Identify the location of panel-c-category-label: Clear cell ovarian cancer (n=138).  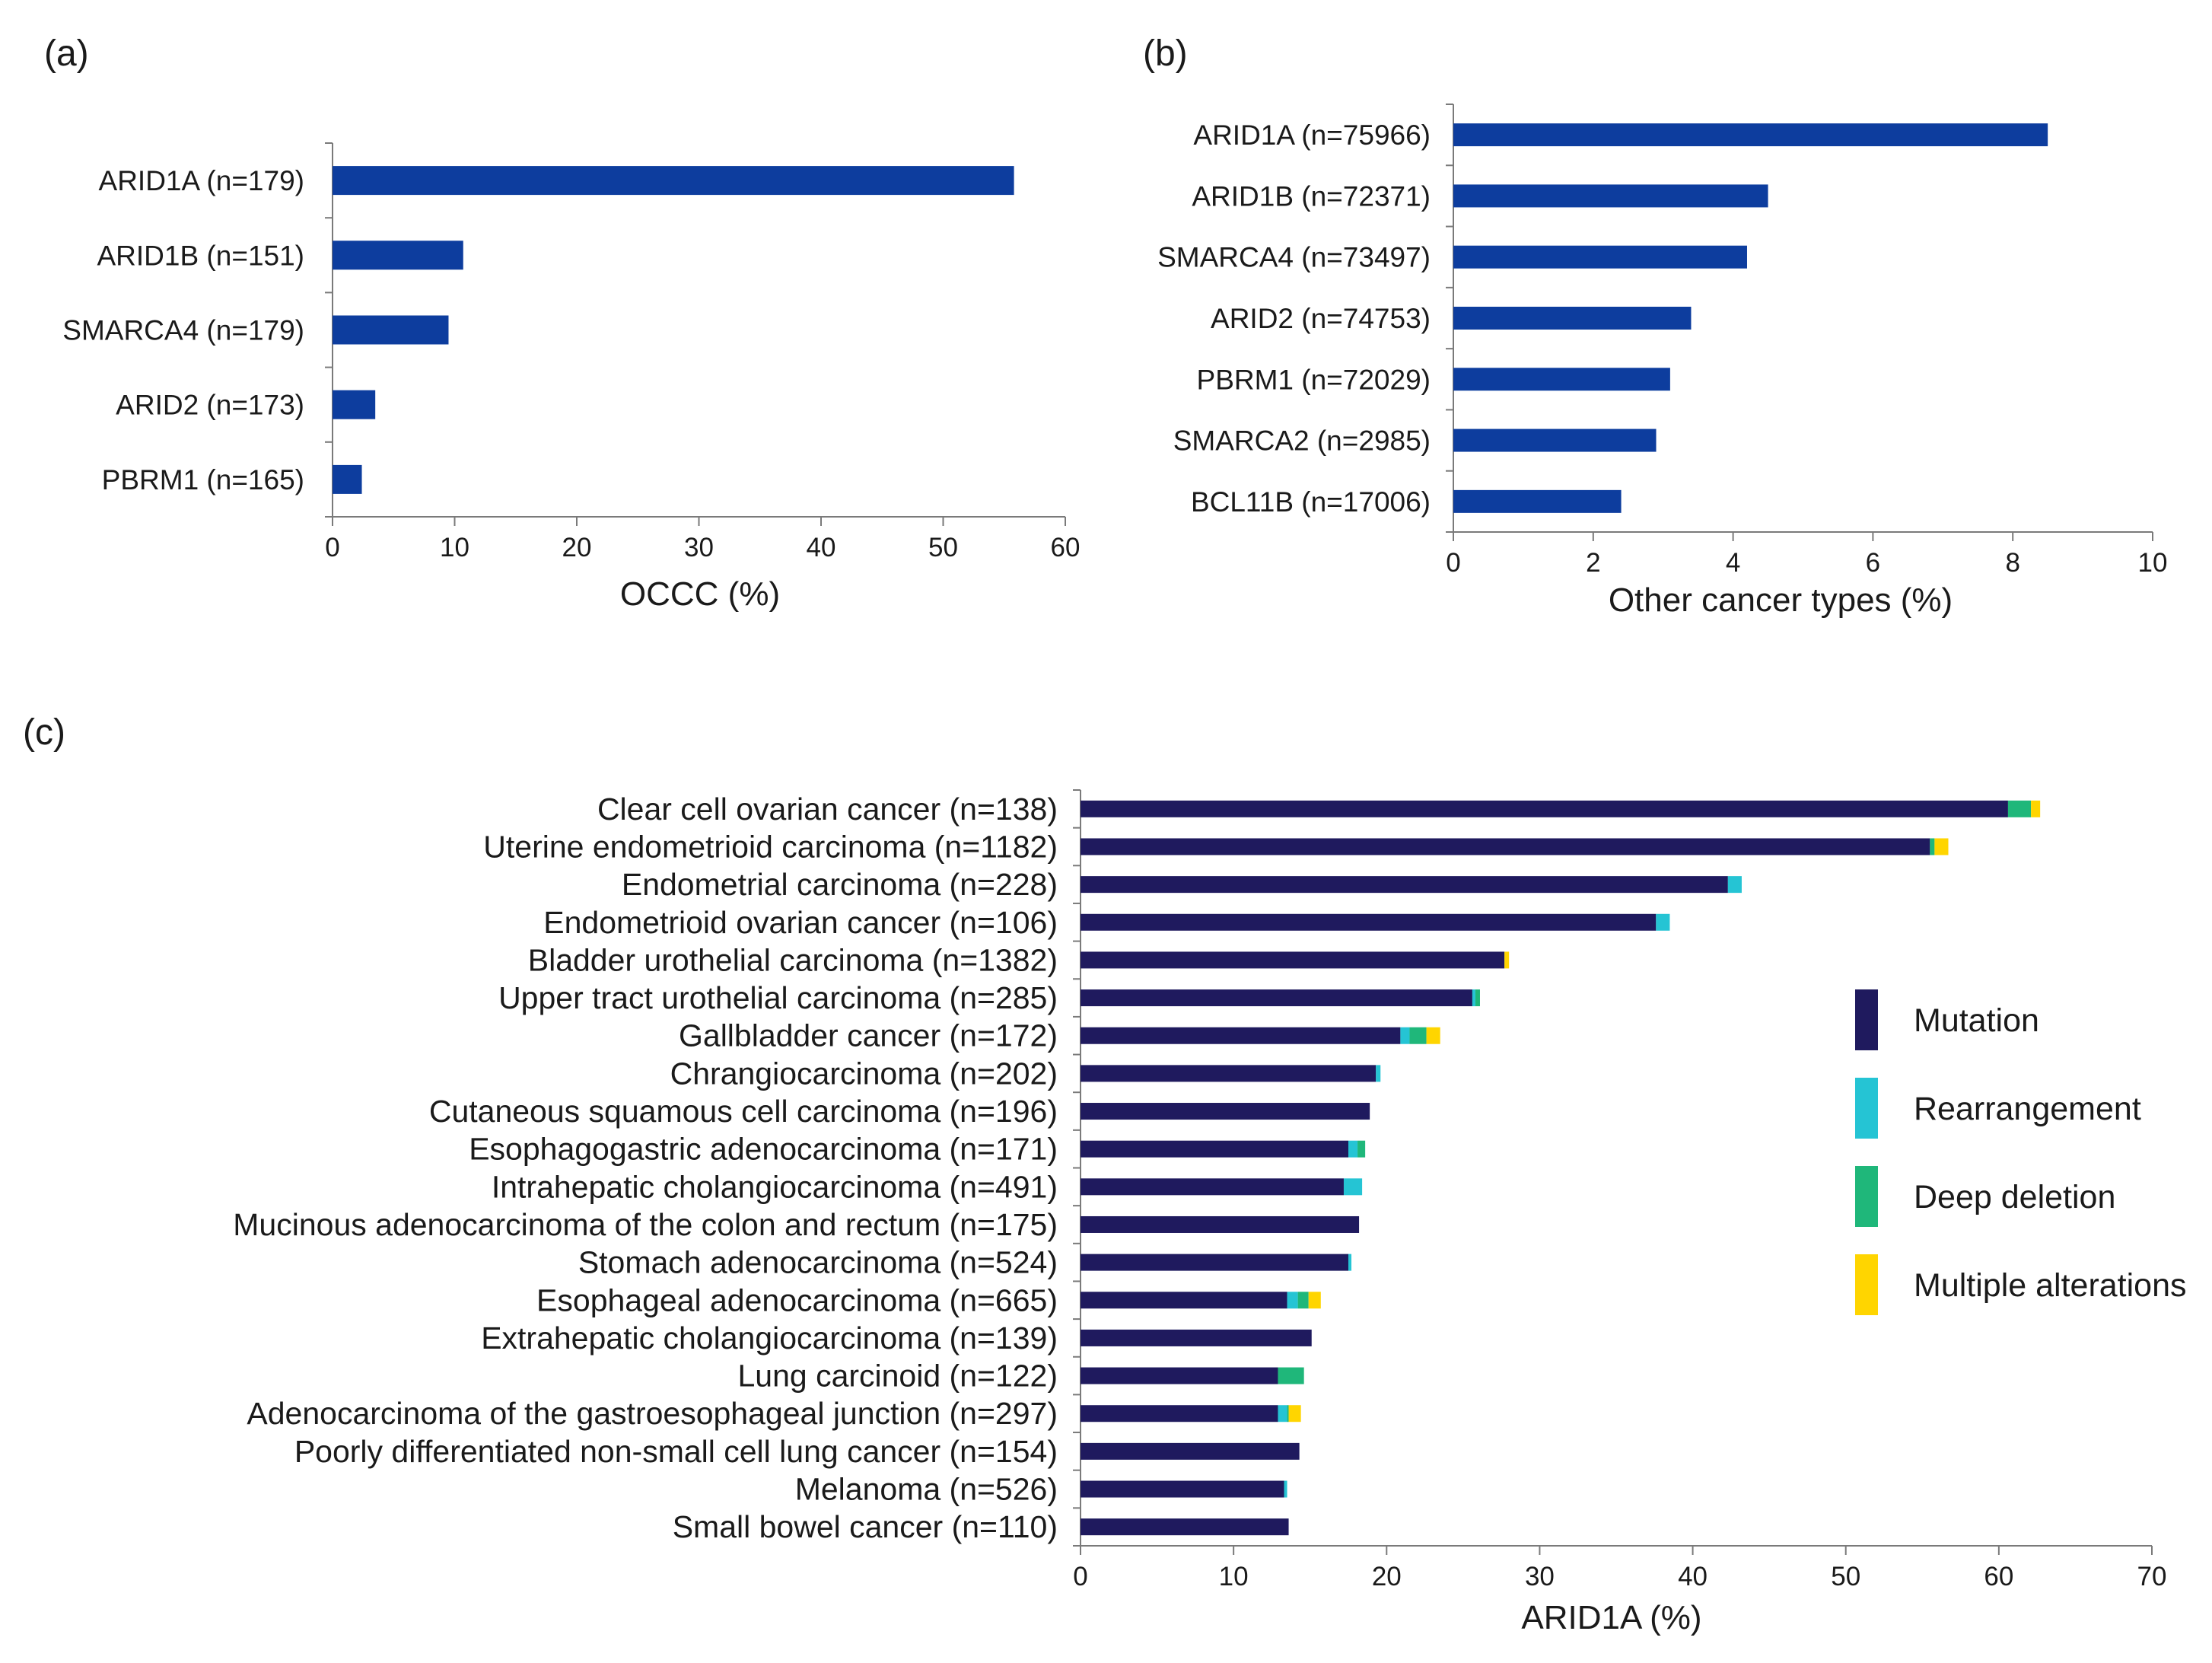
(827, 809).